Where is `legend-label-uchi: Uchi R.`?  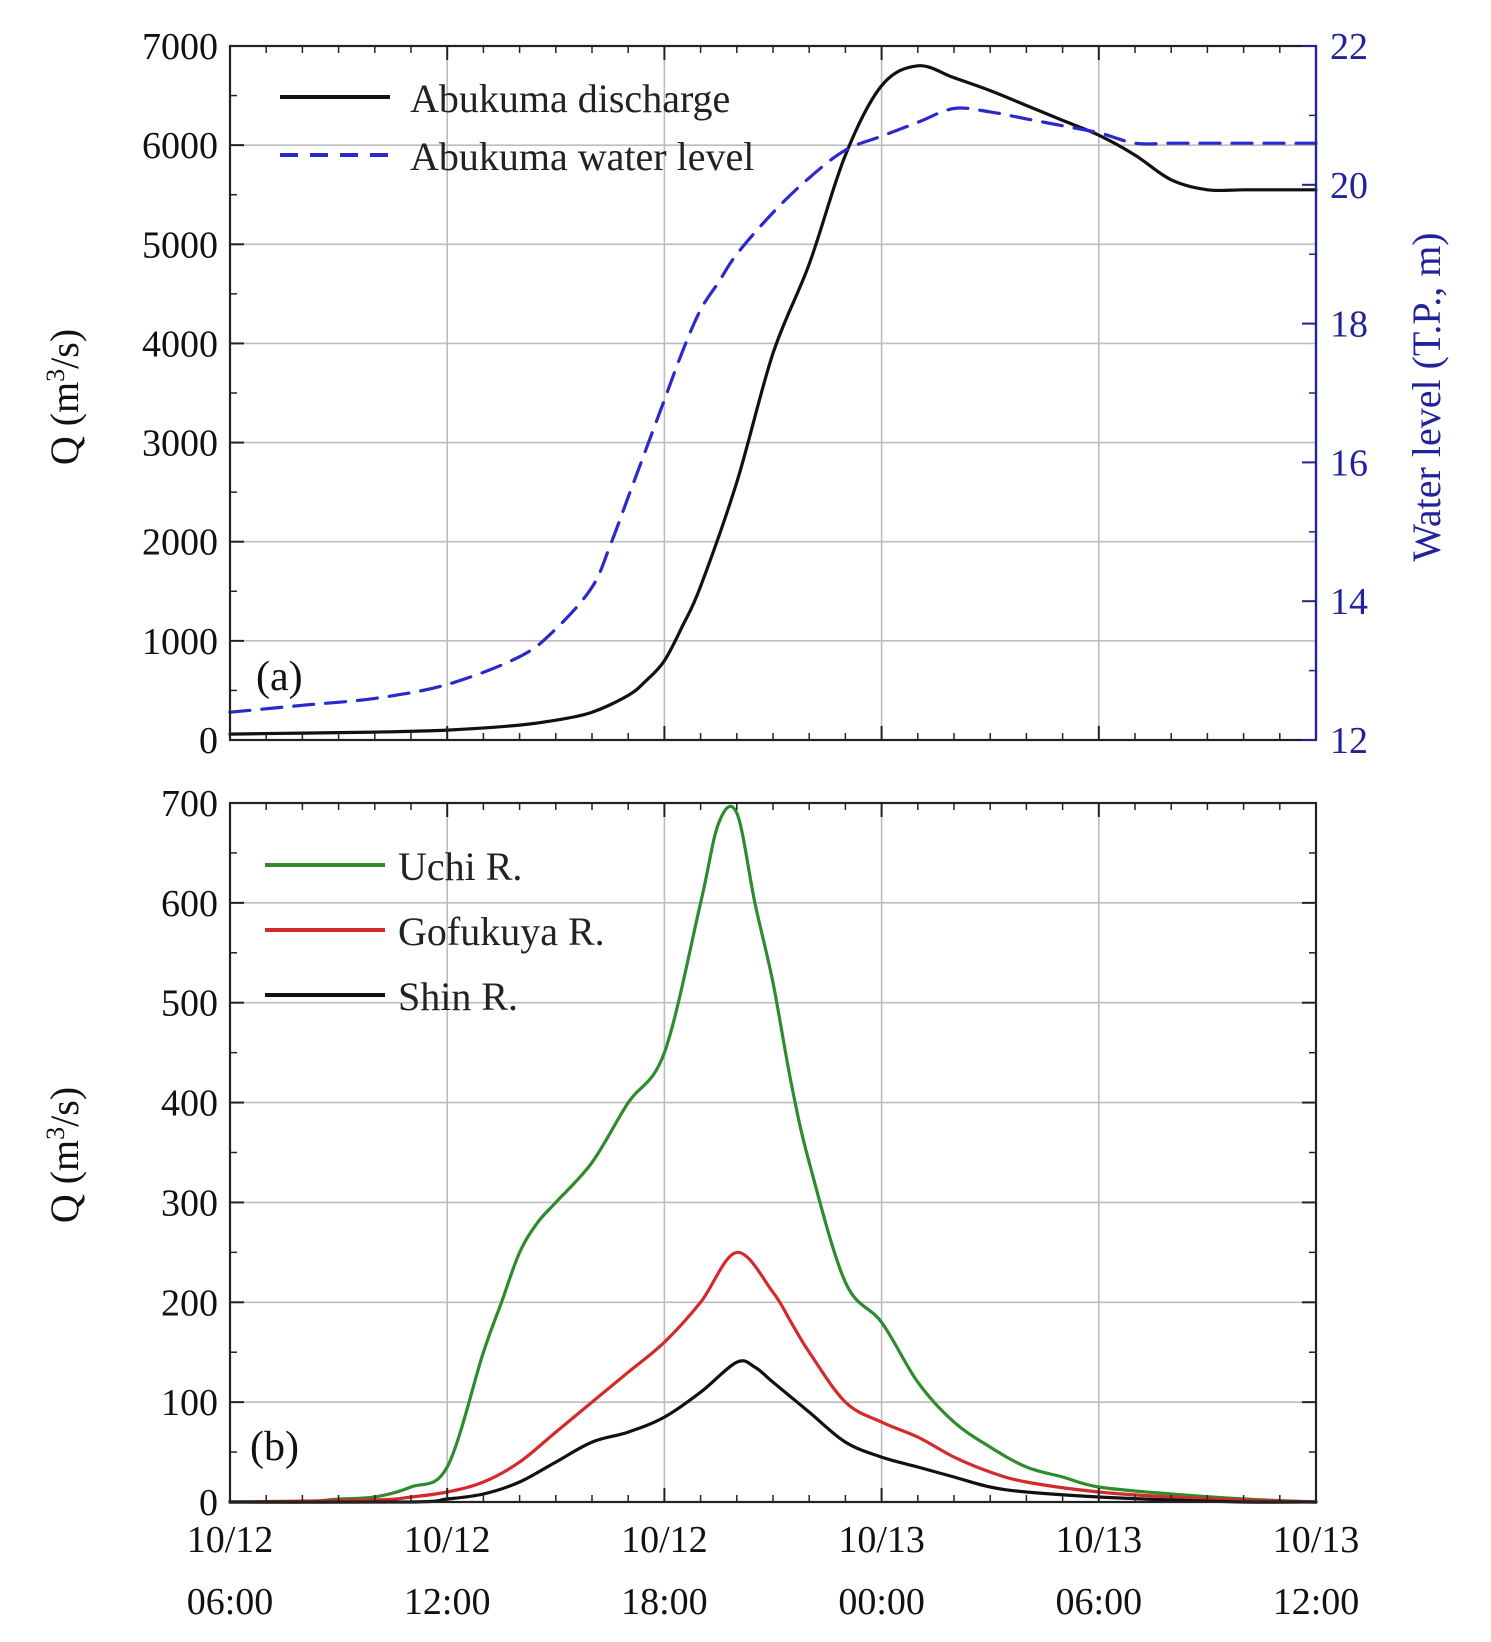 legend-label-uchi: Uchi R. is located at coordinates (460, 866).